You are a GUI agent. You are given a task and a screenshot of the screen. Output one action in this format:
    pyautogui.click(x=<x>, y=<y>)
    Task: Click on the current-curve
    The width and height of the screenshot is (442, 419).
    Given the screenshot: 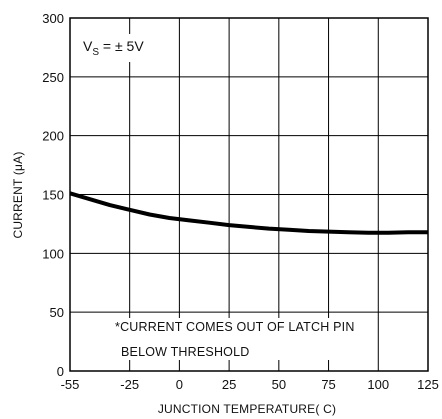 What is the action you would take?
    pyautogui.click(x=248, y=213)
    